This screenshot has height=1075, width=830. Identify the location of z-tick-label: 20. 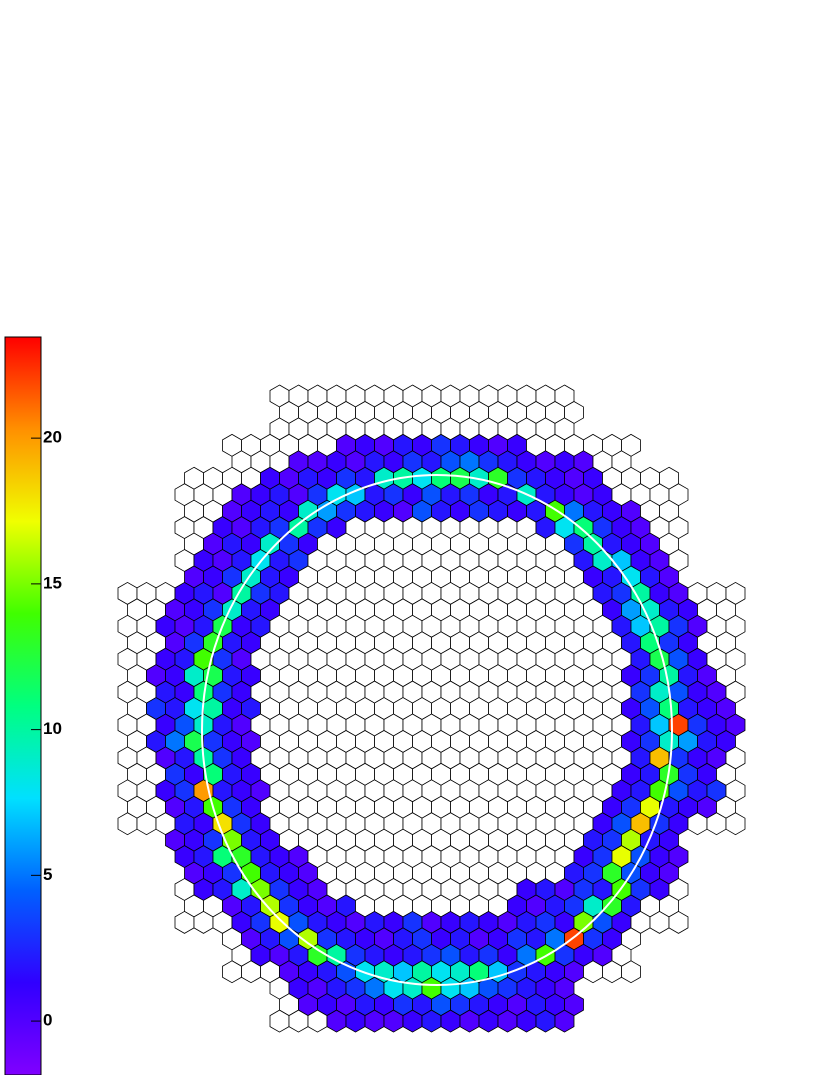
(52, 437).